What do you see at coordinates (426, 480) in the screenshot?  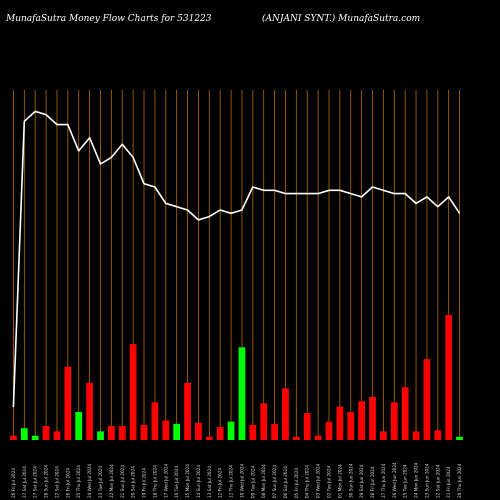 I see `x-tick-label: 23 Sun Jun 2024` at bounding box center [426, 480].